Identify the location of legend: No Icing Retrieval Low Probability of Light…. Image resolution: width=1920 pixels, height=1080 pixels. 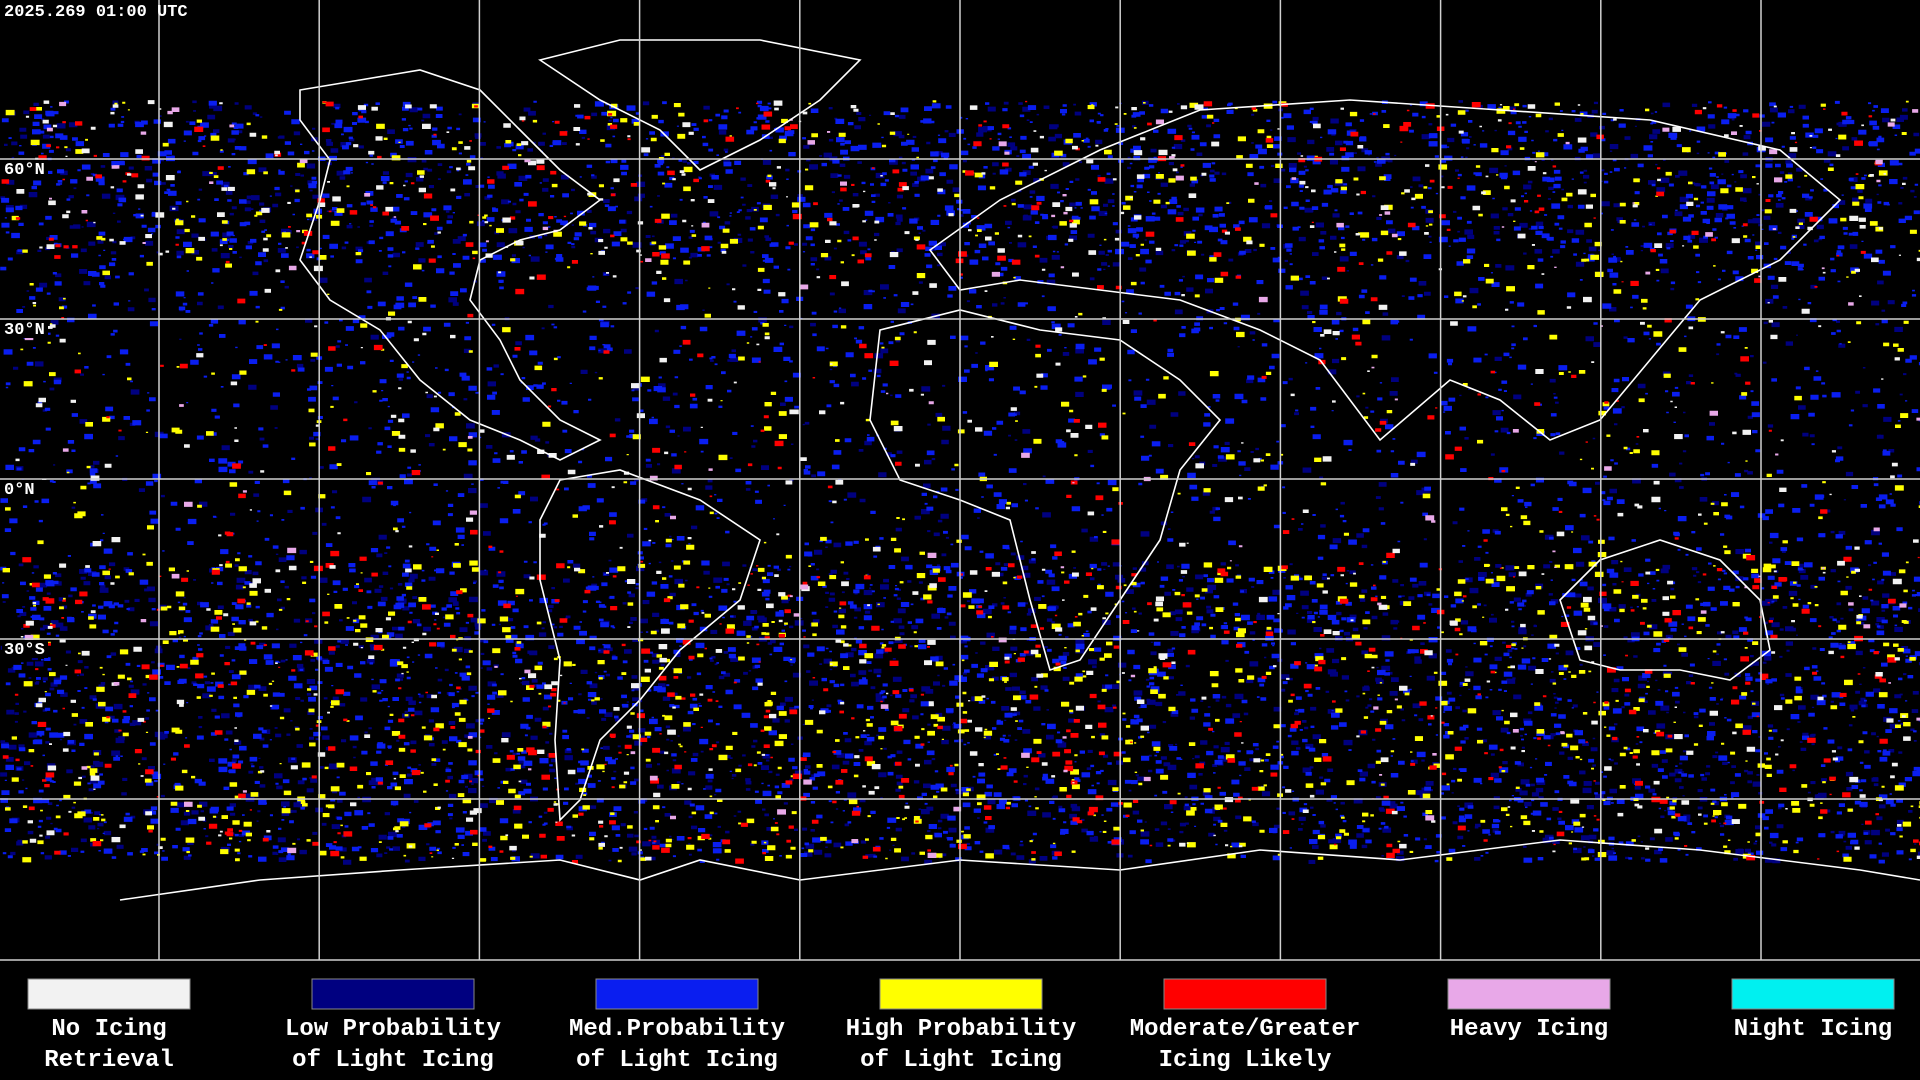
(961, 1026).